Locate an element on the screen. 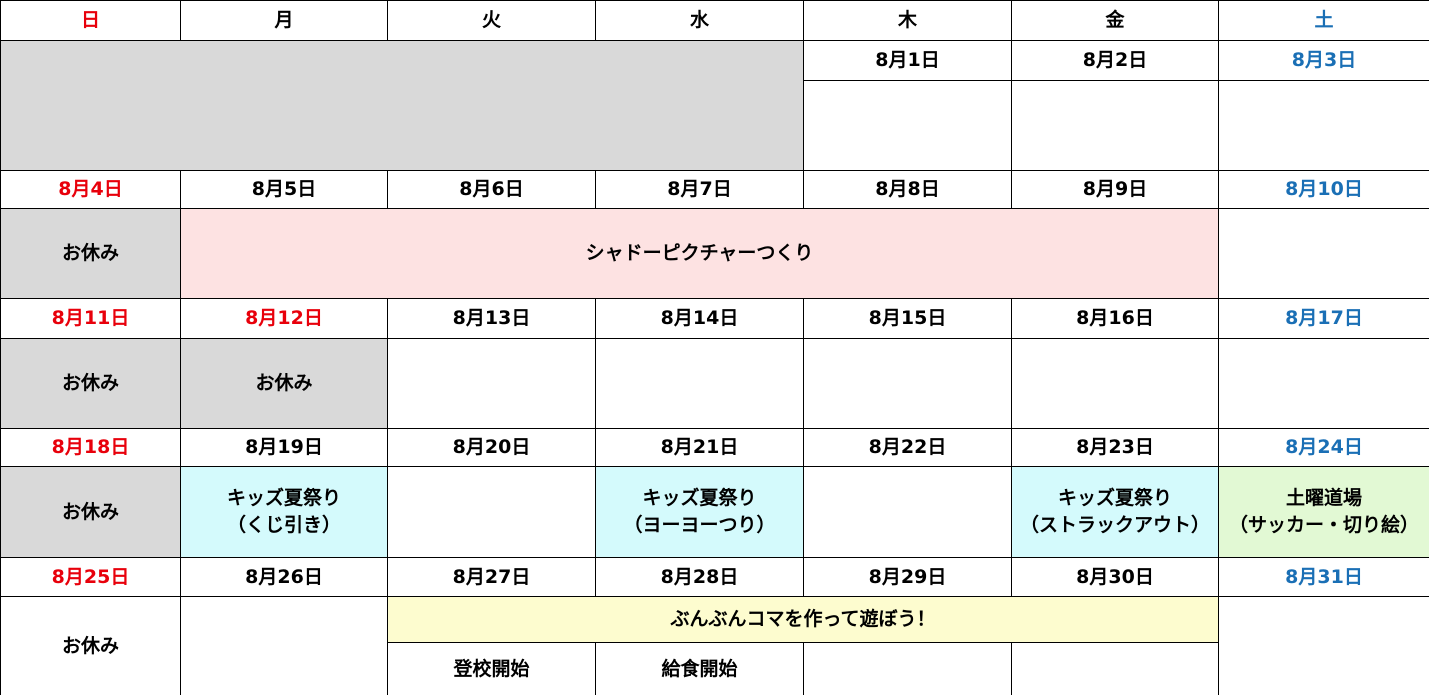 The image size is (1429, 695). date: 8月11日 is located at coordinates (90, 318).